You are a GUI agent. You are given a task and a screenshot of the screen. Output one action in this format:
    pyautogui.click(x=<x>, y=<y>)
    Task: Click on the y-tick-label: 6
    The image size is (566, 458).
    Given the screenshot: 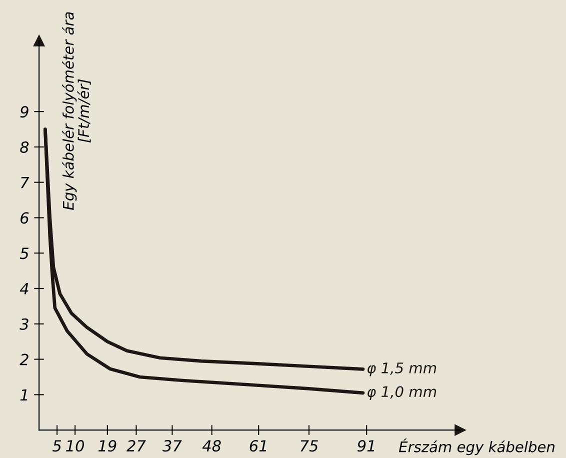 What is the action you would take?
    pyautogui.click(x=24, y=218)
    